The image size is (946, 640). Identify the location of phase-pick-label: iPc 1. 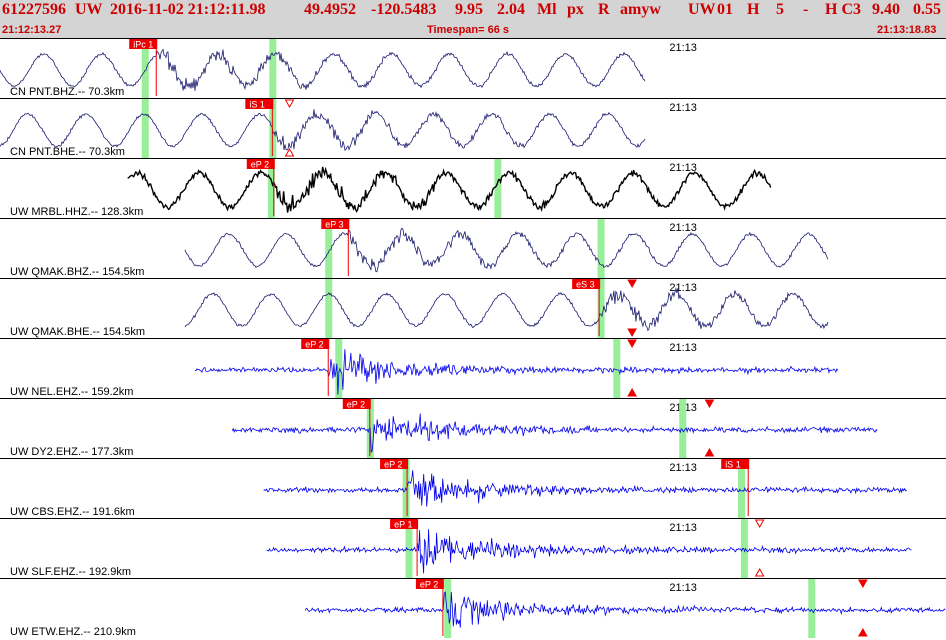
(143, 45).